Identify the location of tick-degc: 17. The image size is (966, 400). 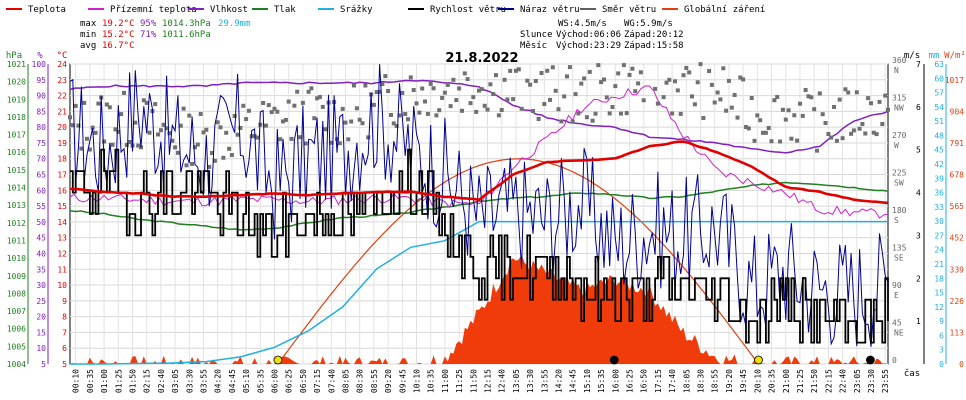
(62, 175).